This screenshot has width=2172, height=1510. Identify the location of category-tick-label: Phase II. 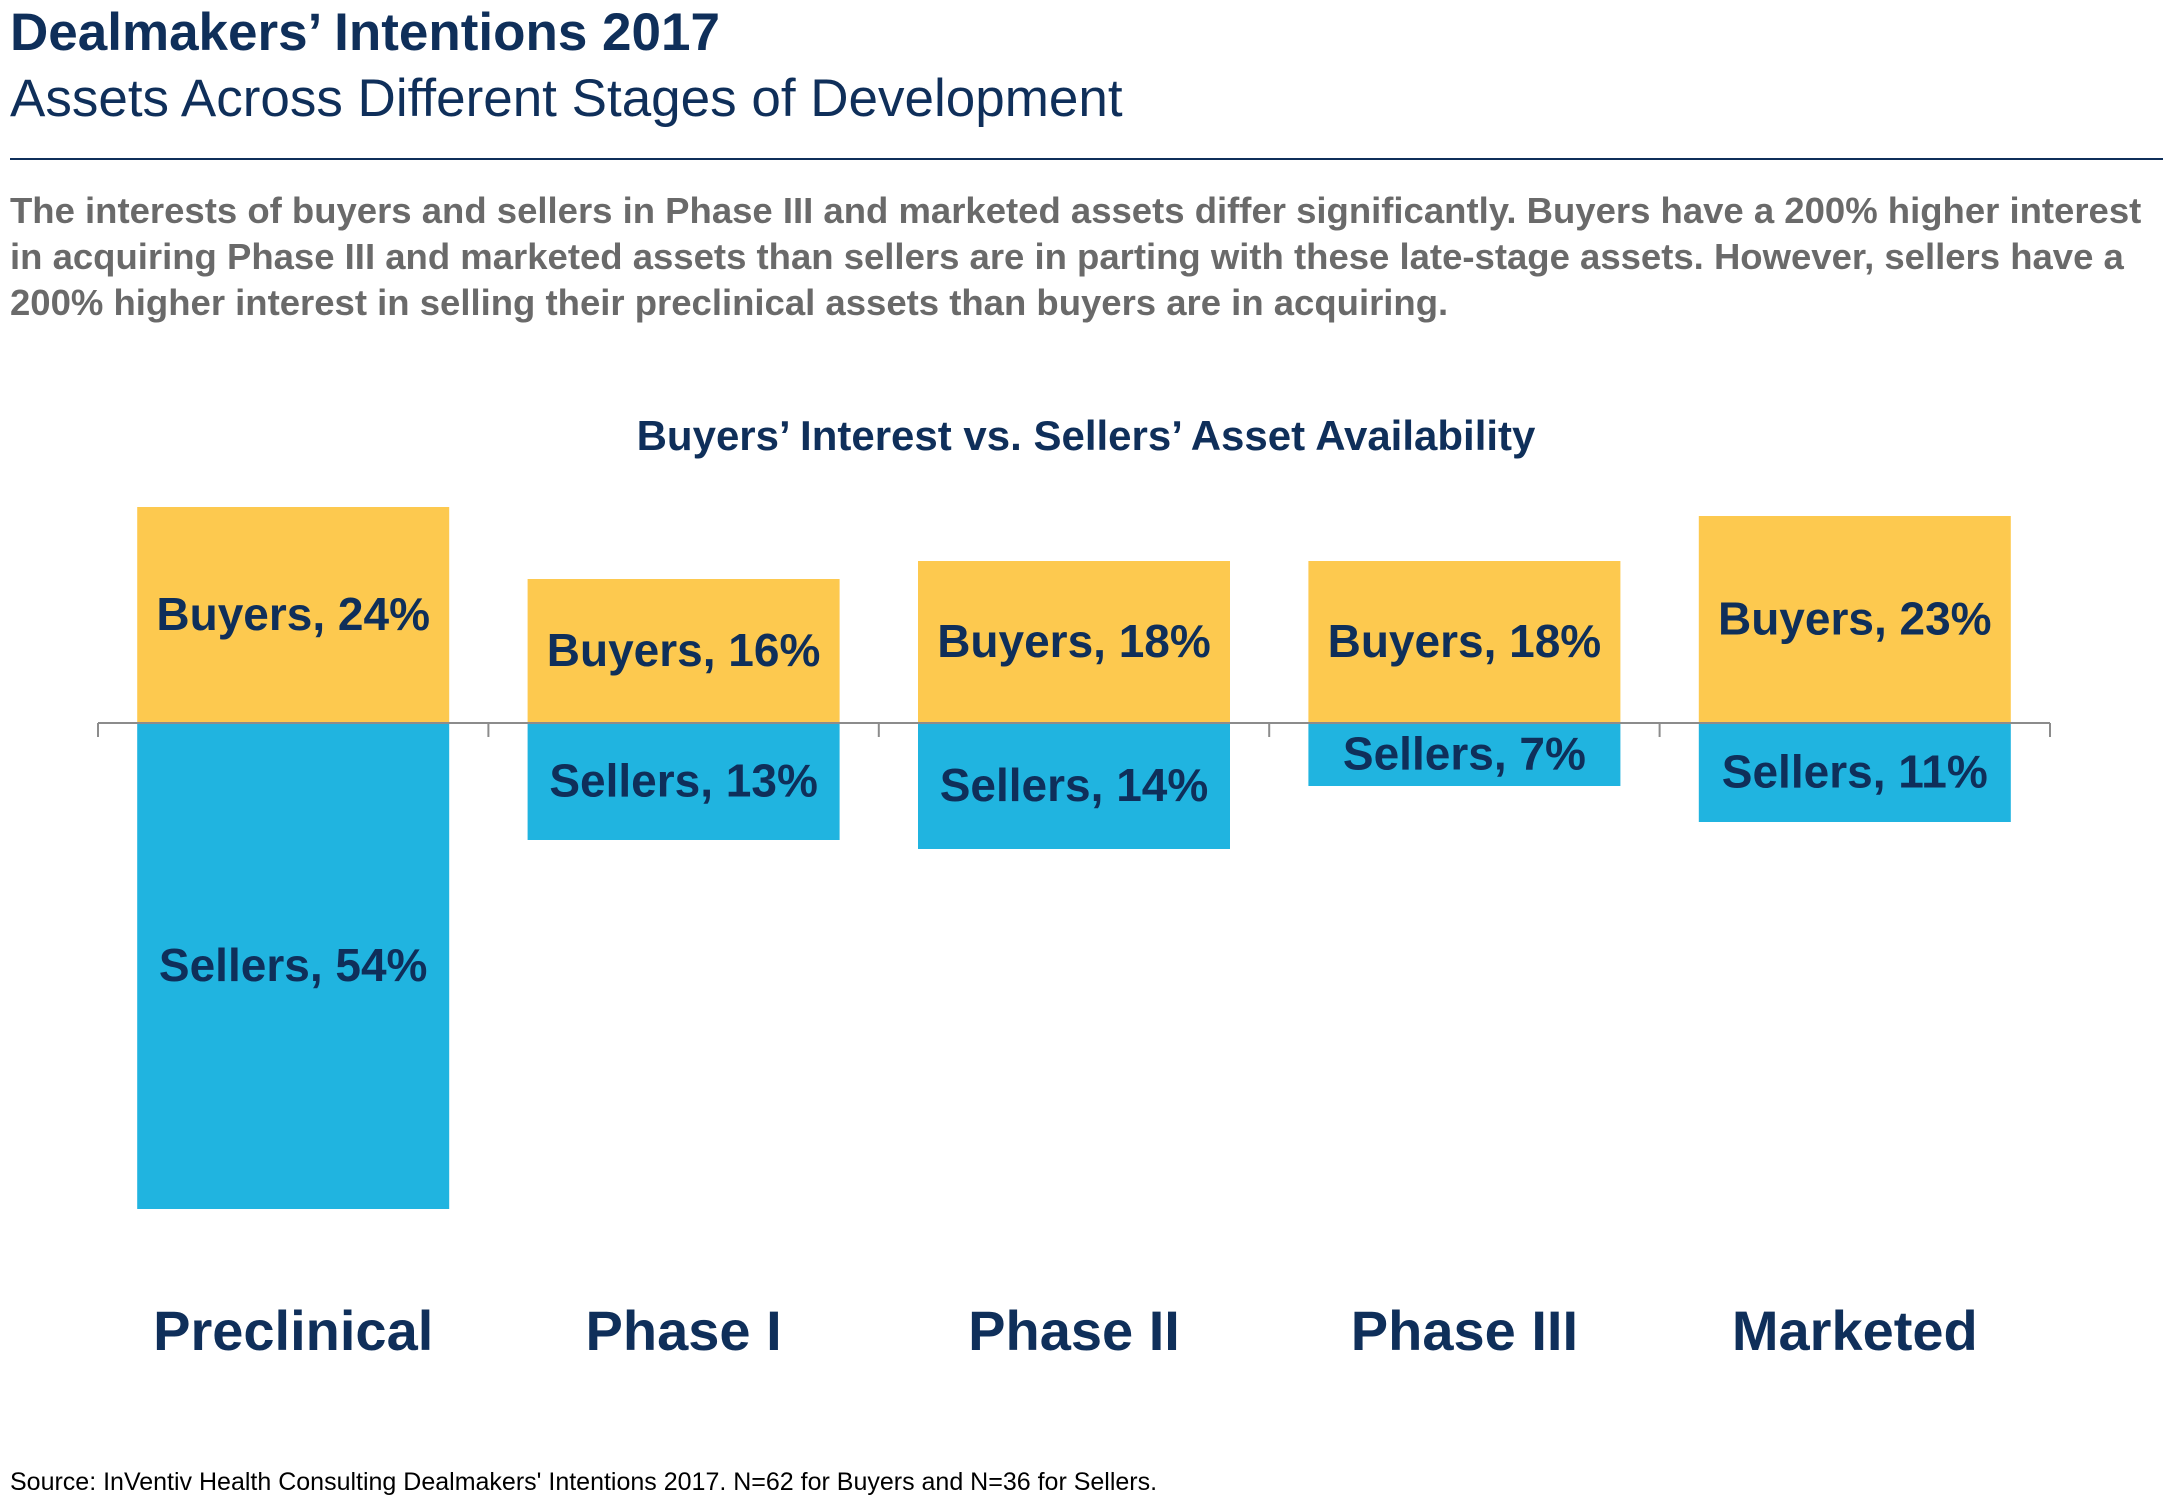
(1074, 1330).